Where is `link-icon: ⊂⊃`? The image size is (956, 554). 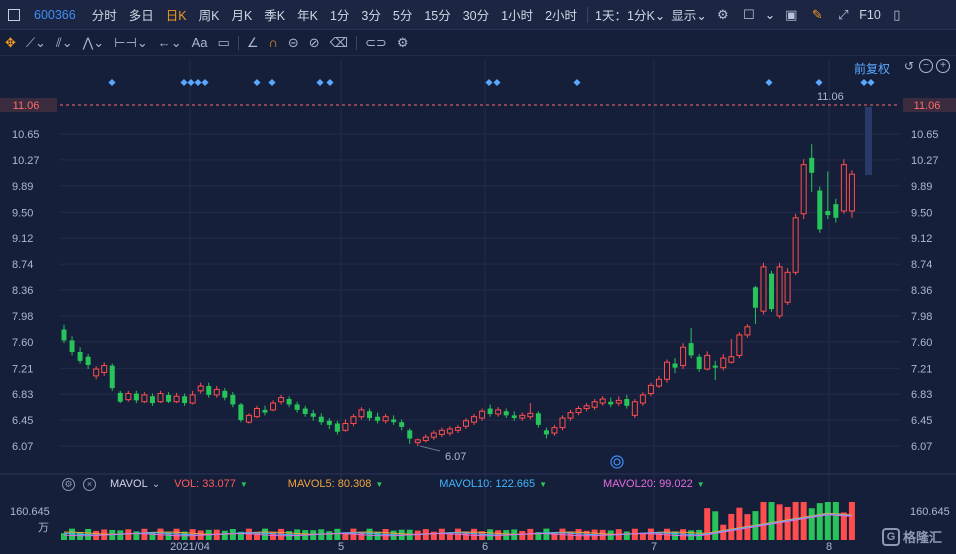 link-icon: ⊂⊃ is located at coordinates (376, 42).